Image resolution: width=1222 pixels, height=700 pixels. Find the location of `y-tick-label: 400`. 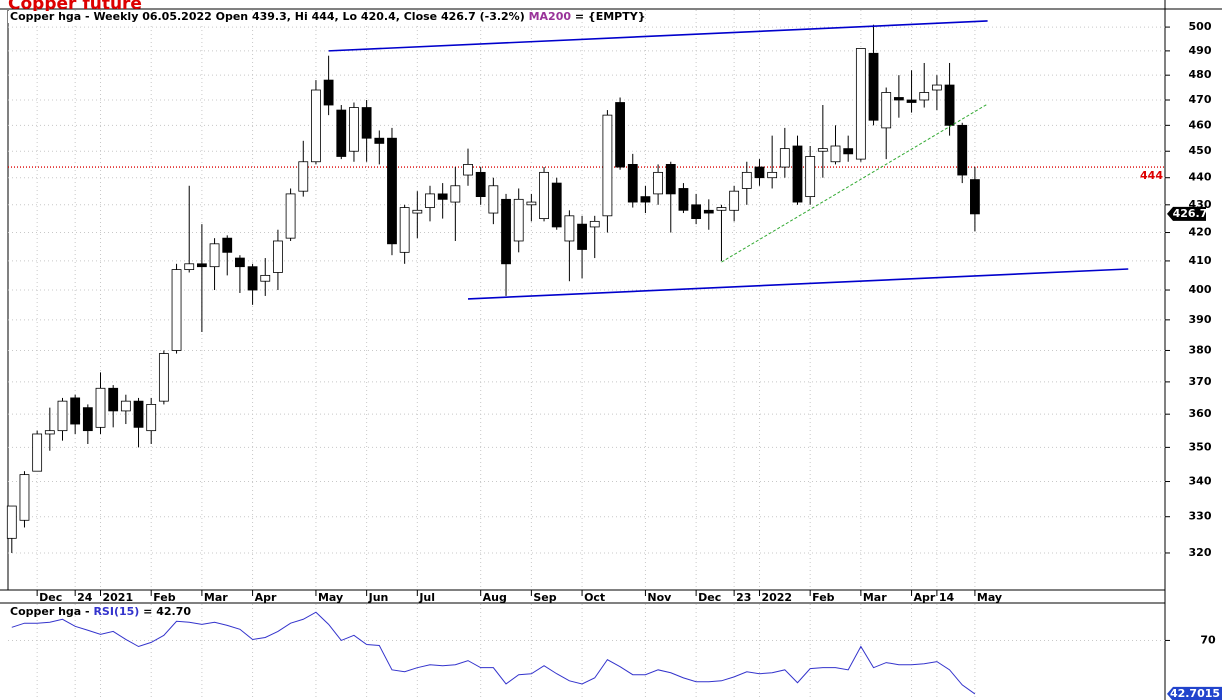

y-tick-label: 400 is located at coordinates (1200, 289).